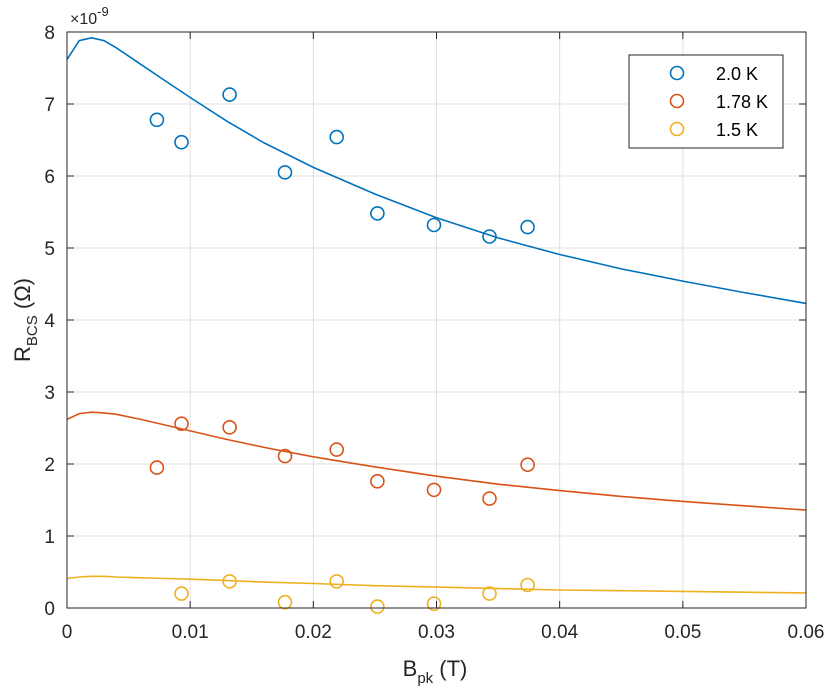 The height and width of the screenshot is (697, 830). I want to click on x-tick-label: 0.04, so click(559, 632).